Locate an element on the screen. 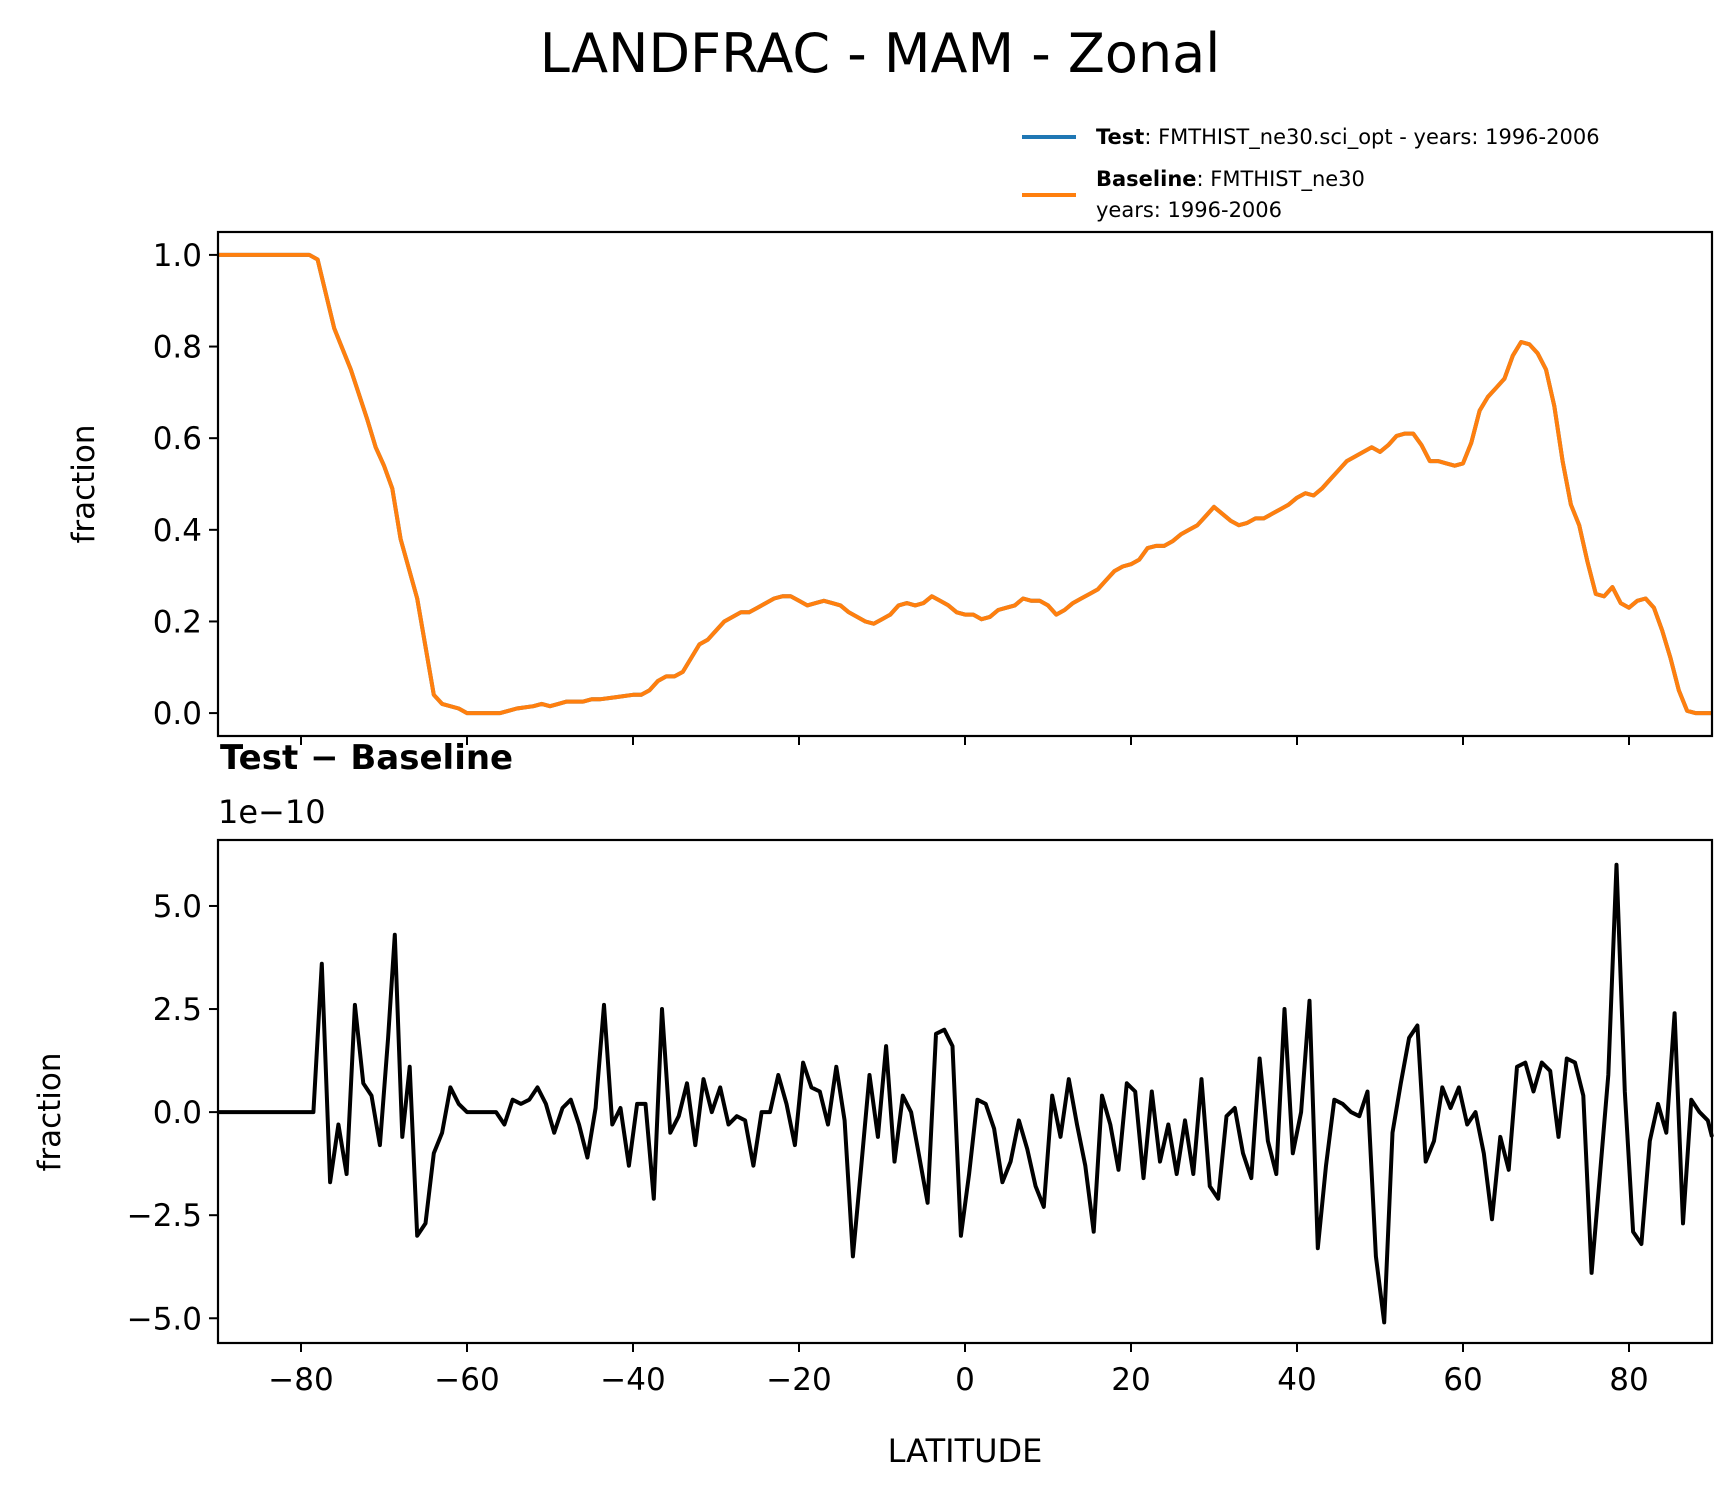 The height and width of the screenshot is (1496, 1734). legend-baseline-text-1: FMTHIST_ne30 is located at coordinates (1287, 179).